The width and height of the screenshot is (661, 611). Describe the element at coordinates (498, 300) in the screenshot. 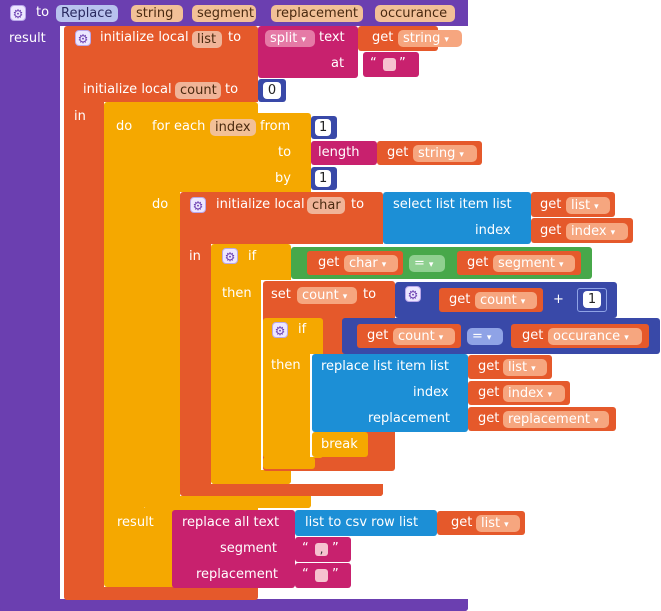

I see `get-count-var-1: count` at that location.